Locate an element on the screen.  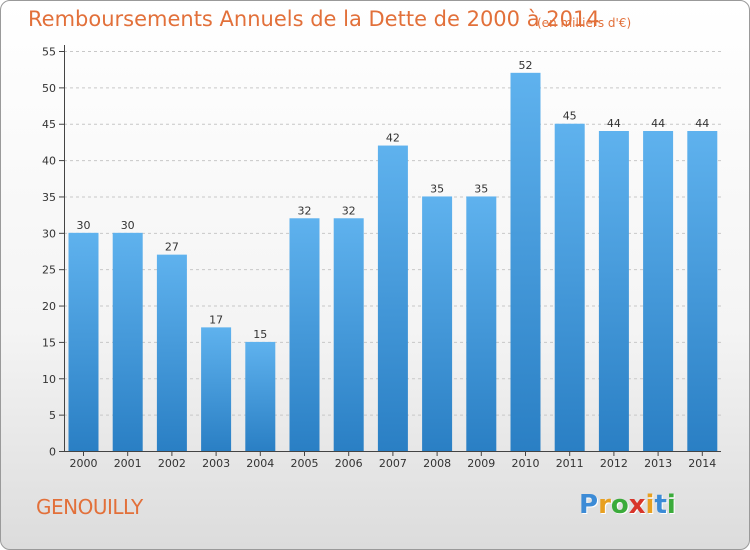
data-label-2013: 44 is located at coordinates (658, 123).